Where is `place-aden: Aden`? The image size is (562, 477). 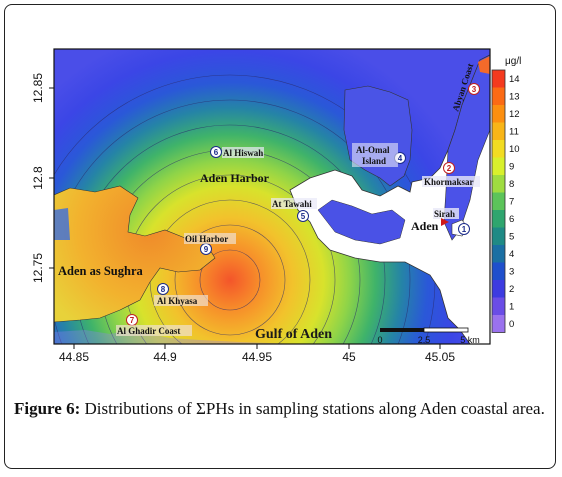
place-aden: Aden is located at coordinates (425, 226).